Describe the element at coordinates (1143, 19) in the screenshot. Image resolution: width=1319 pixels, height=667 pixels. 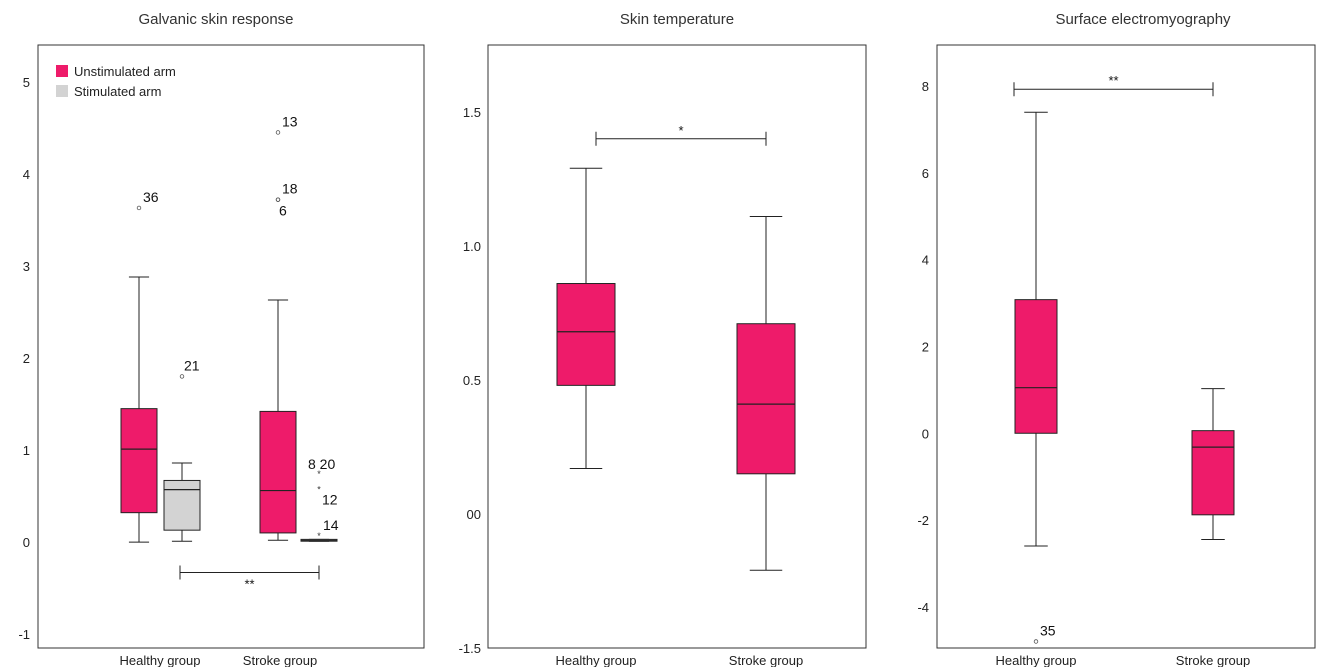
I see `chart-title: Surface electromyography` at that location.